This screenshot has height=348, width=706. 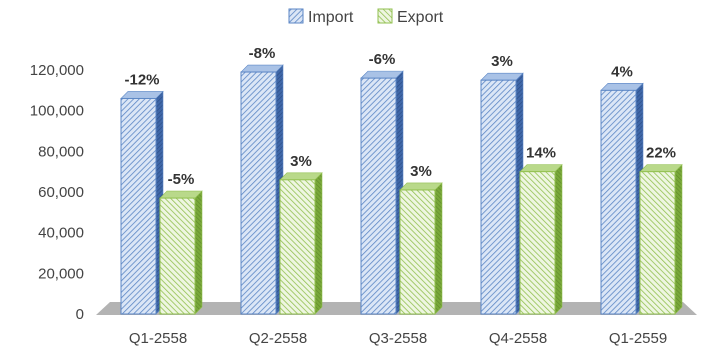 I want to click on y-axis: 0 20,000 40,000 60,000 80,000 100,000 120,000, so click(x=57, y=192).